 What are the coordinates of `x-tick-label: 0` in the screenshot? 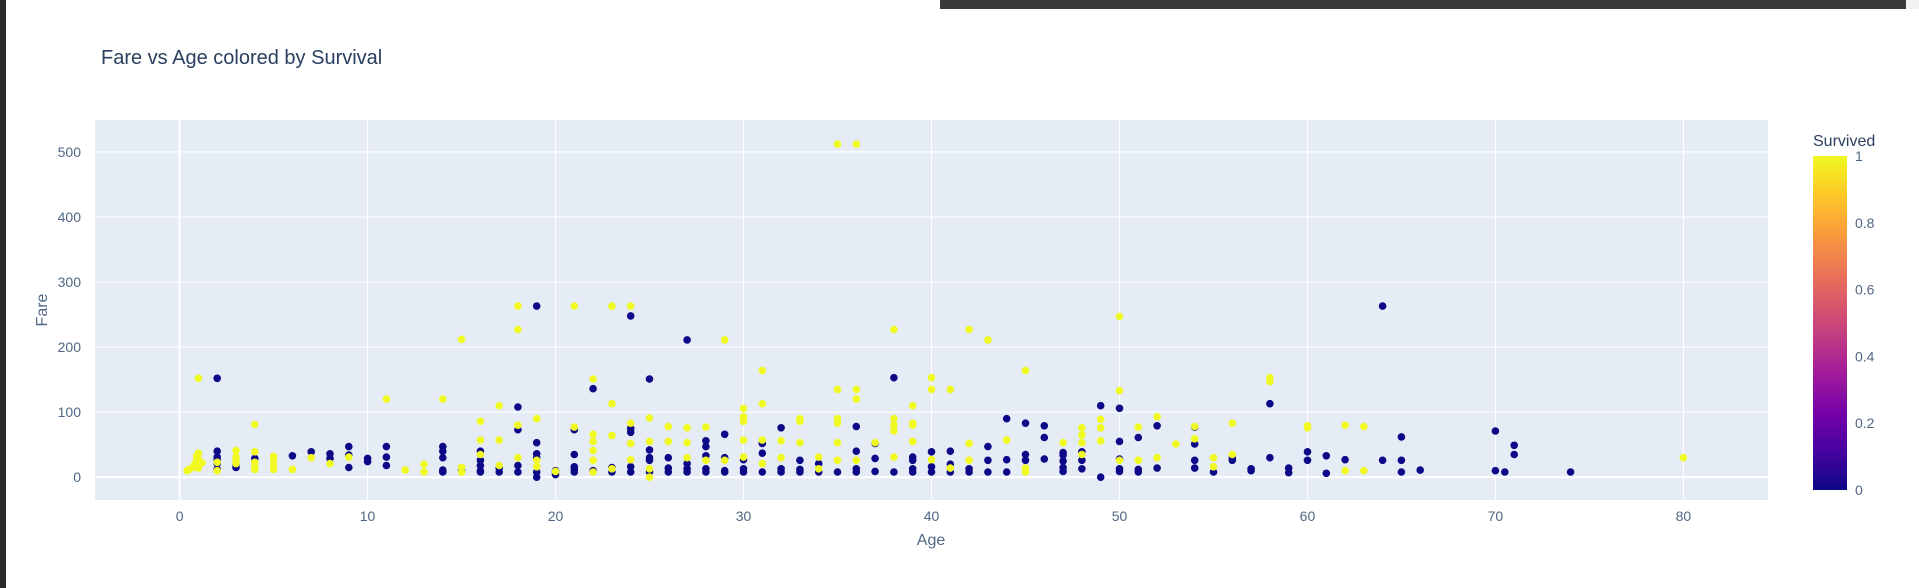 It's located at (180, 516).